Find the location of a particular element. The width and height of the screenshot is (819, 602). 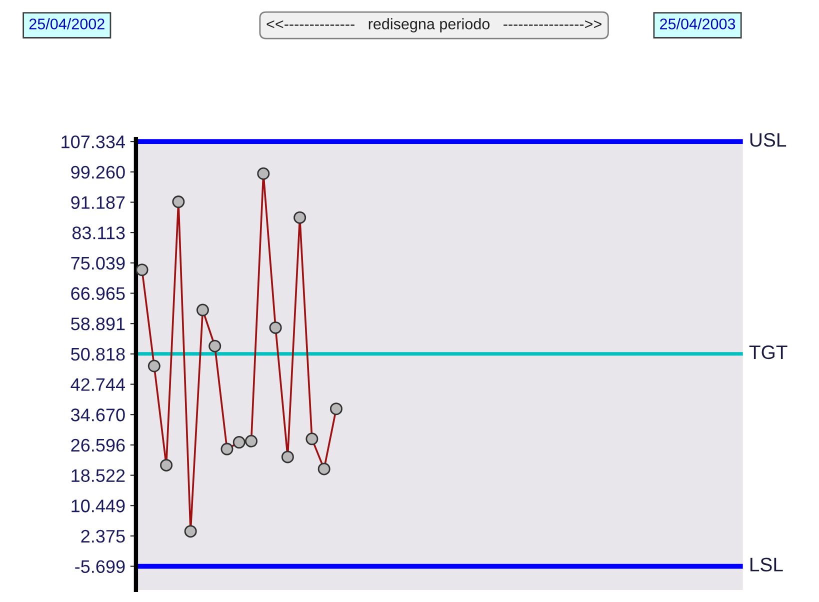

y-tick-label: 75.039 is located at coordinates (98, 263).